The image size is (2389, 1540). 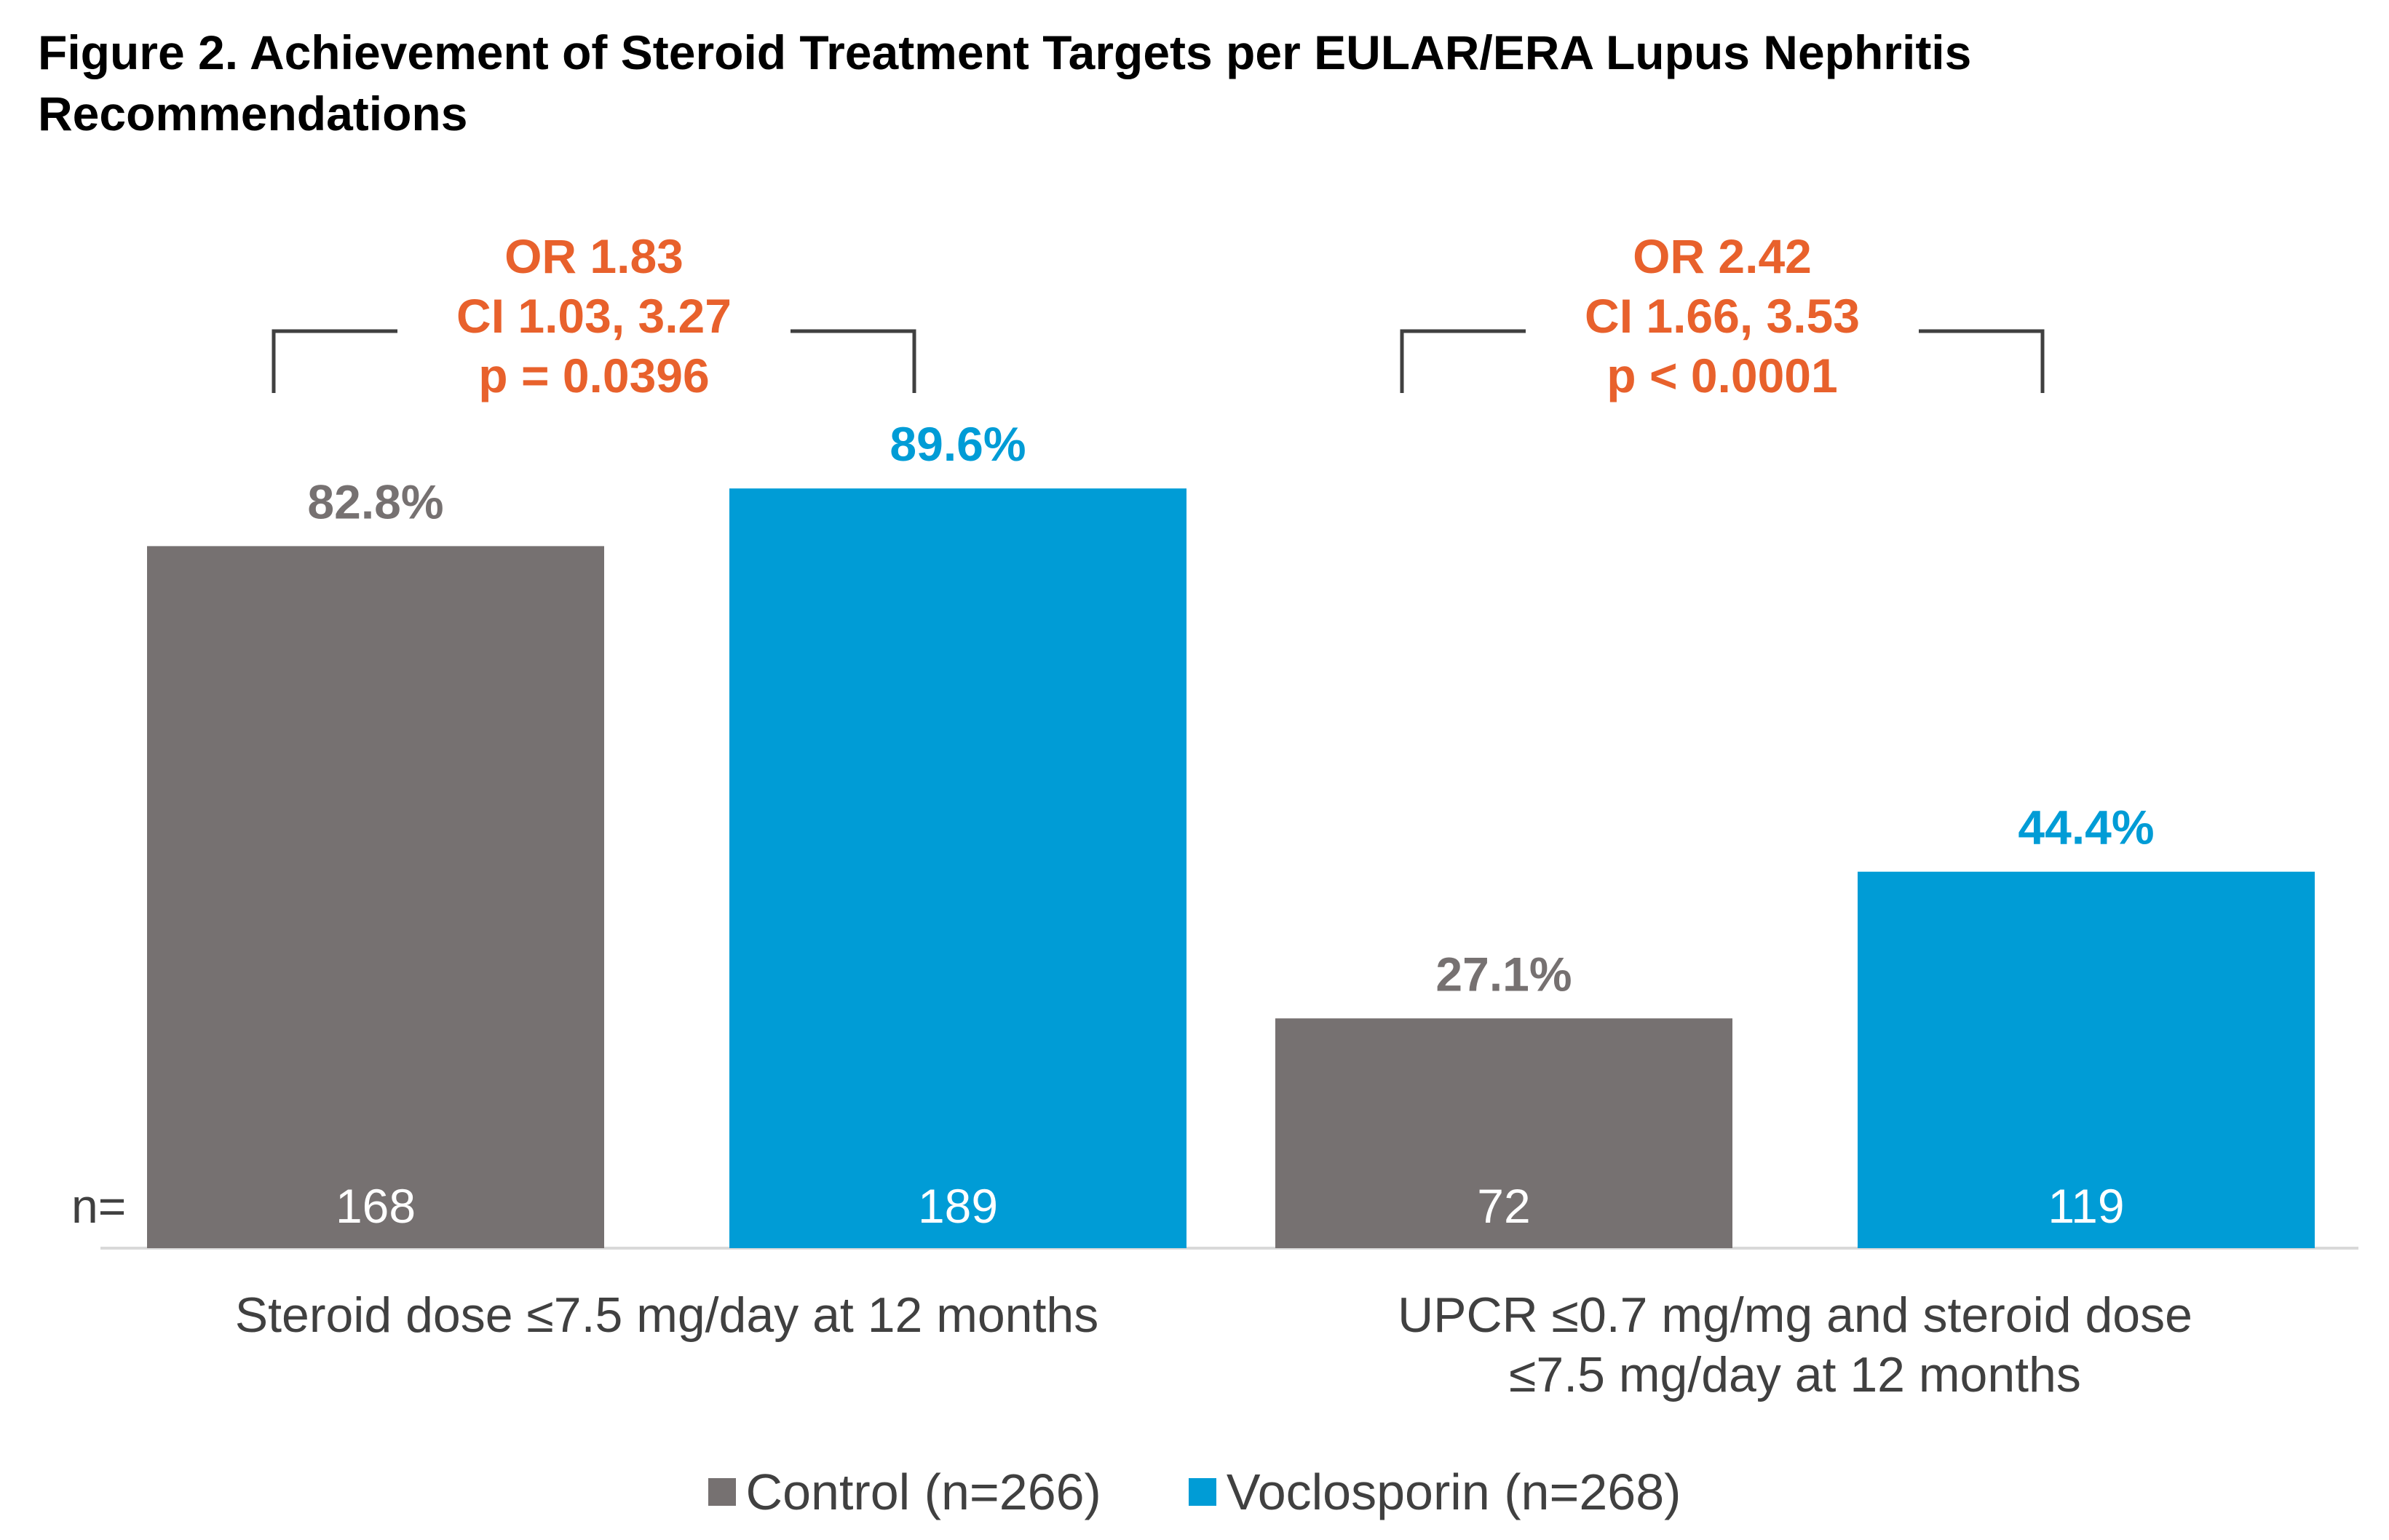 I want to click on stats-annotation-2-line-3: p < 0.0001, so click(x=1722, y=375).